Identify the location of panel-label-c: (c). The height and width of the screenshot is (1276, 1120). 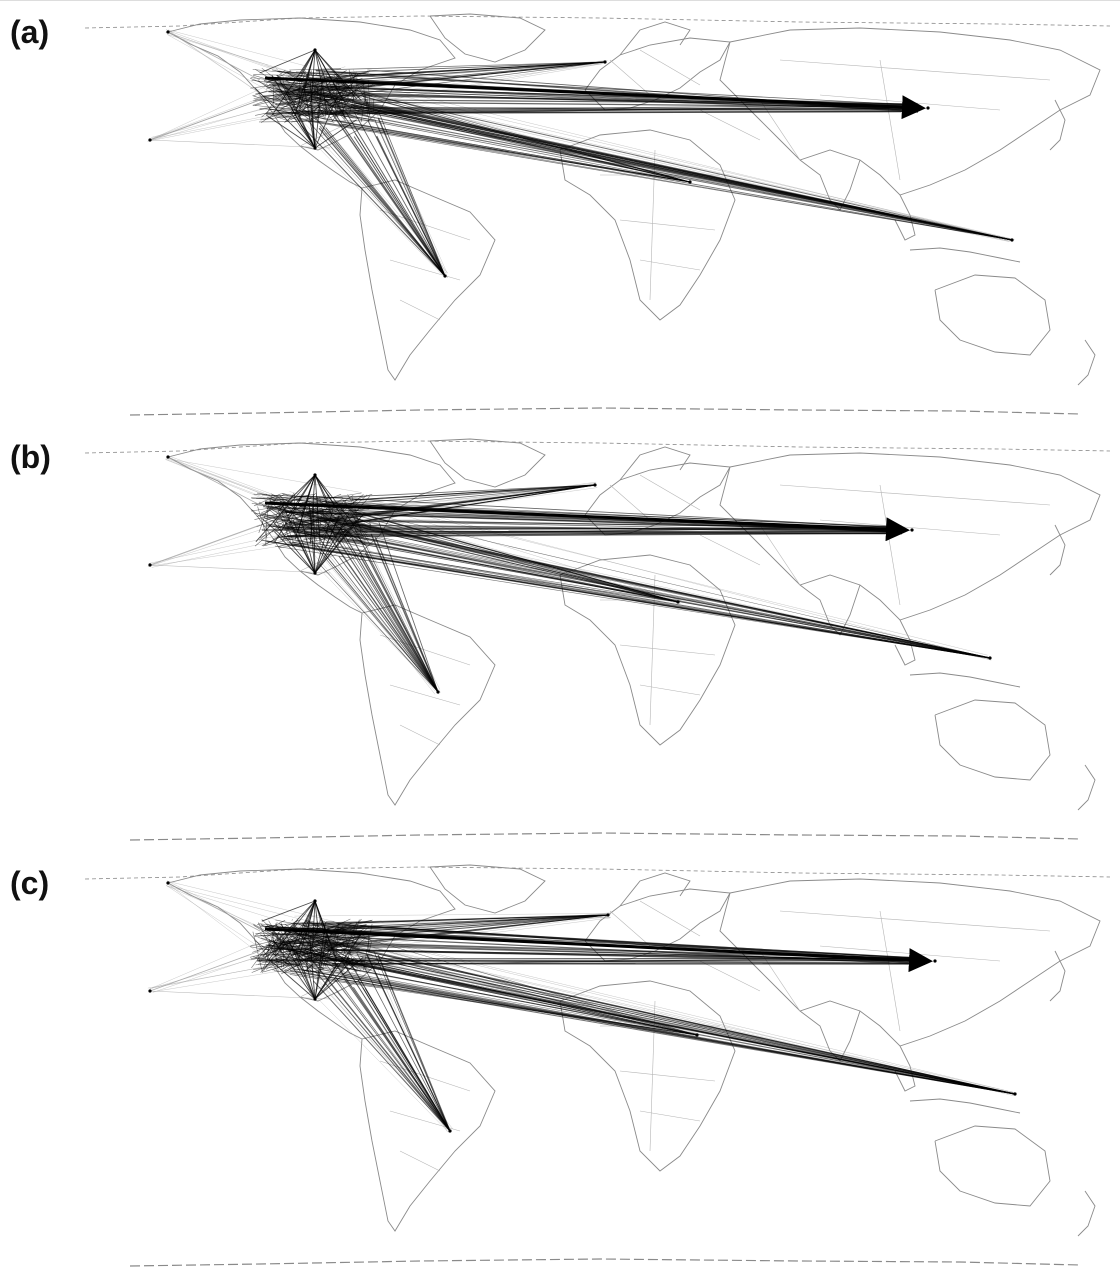
(30, 883).